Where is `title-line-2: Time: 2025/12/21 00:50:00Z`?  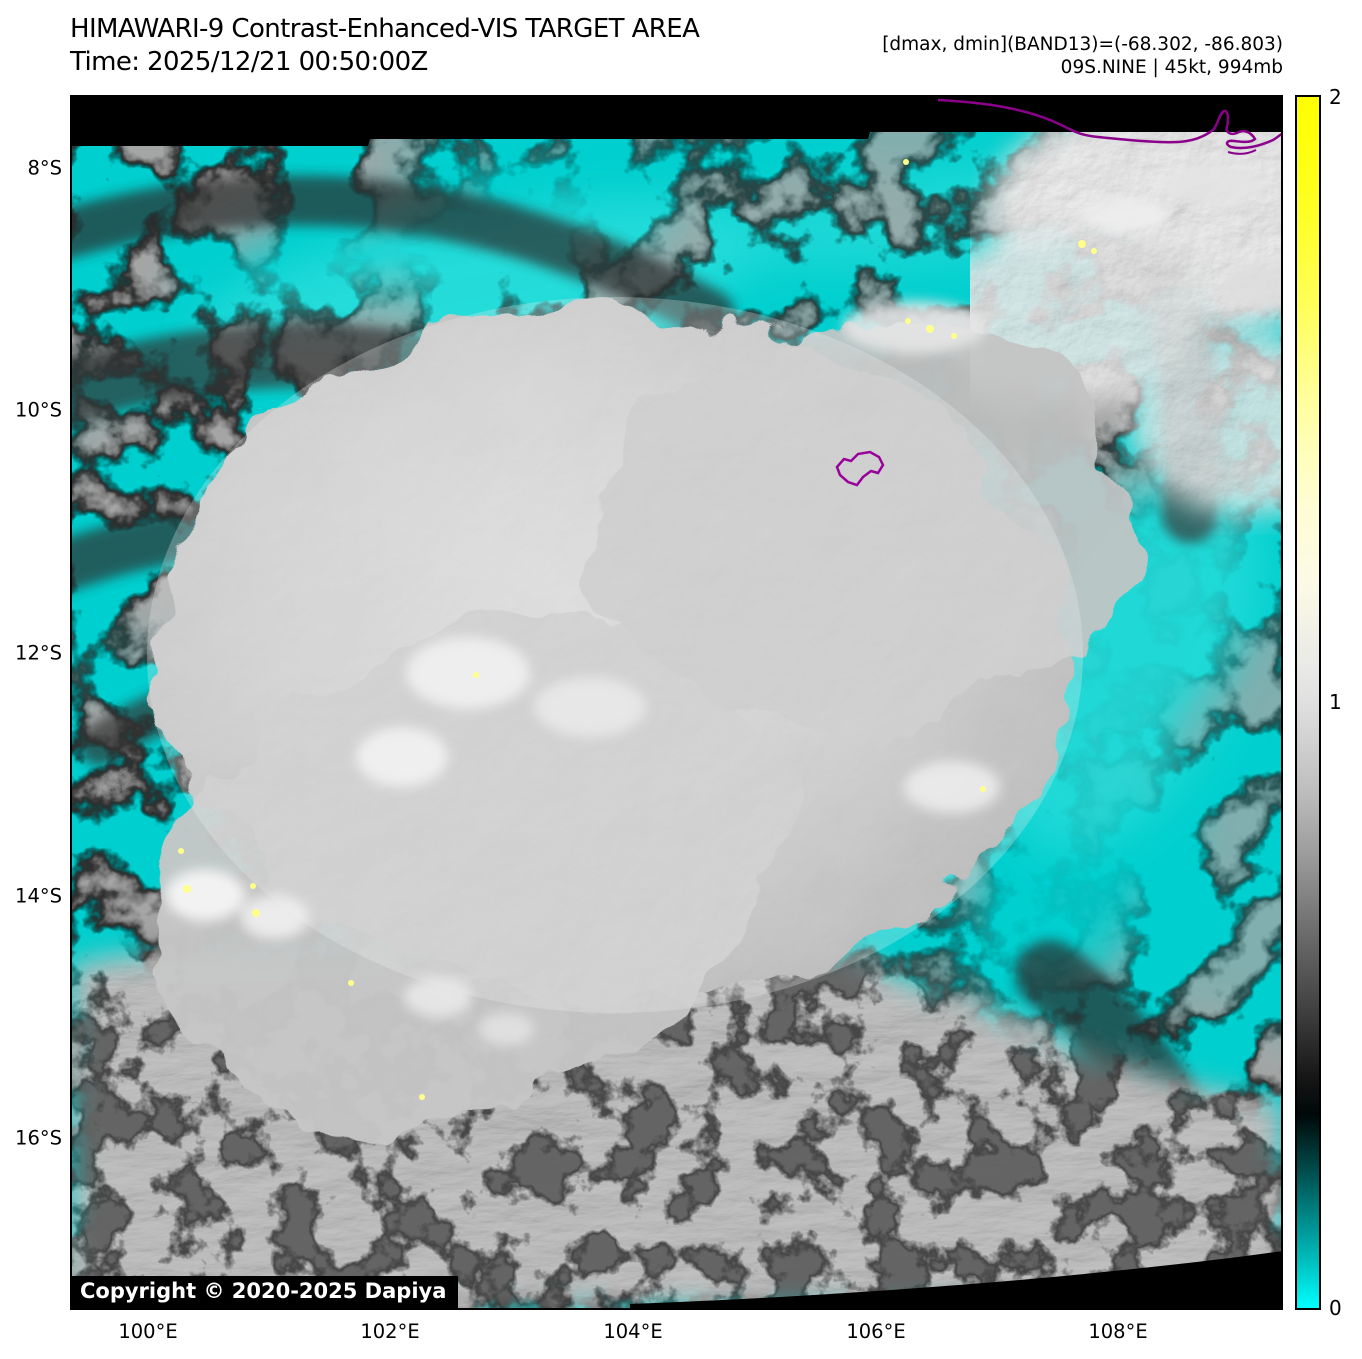
title-line-2: Time: 2025/12/21 00:50:00Z is located at coordinates (249, 62).